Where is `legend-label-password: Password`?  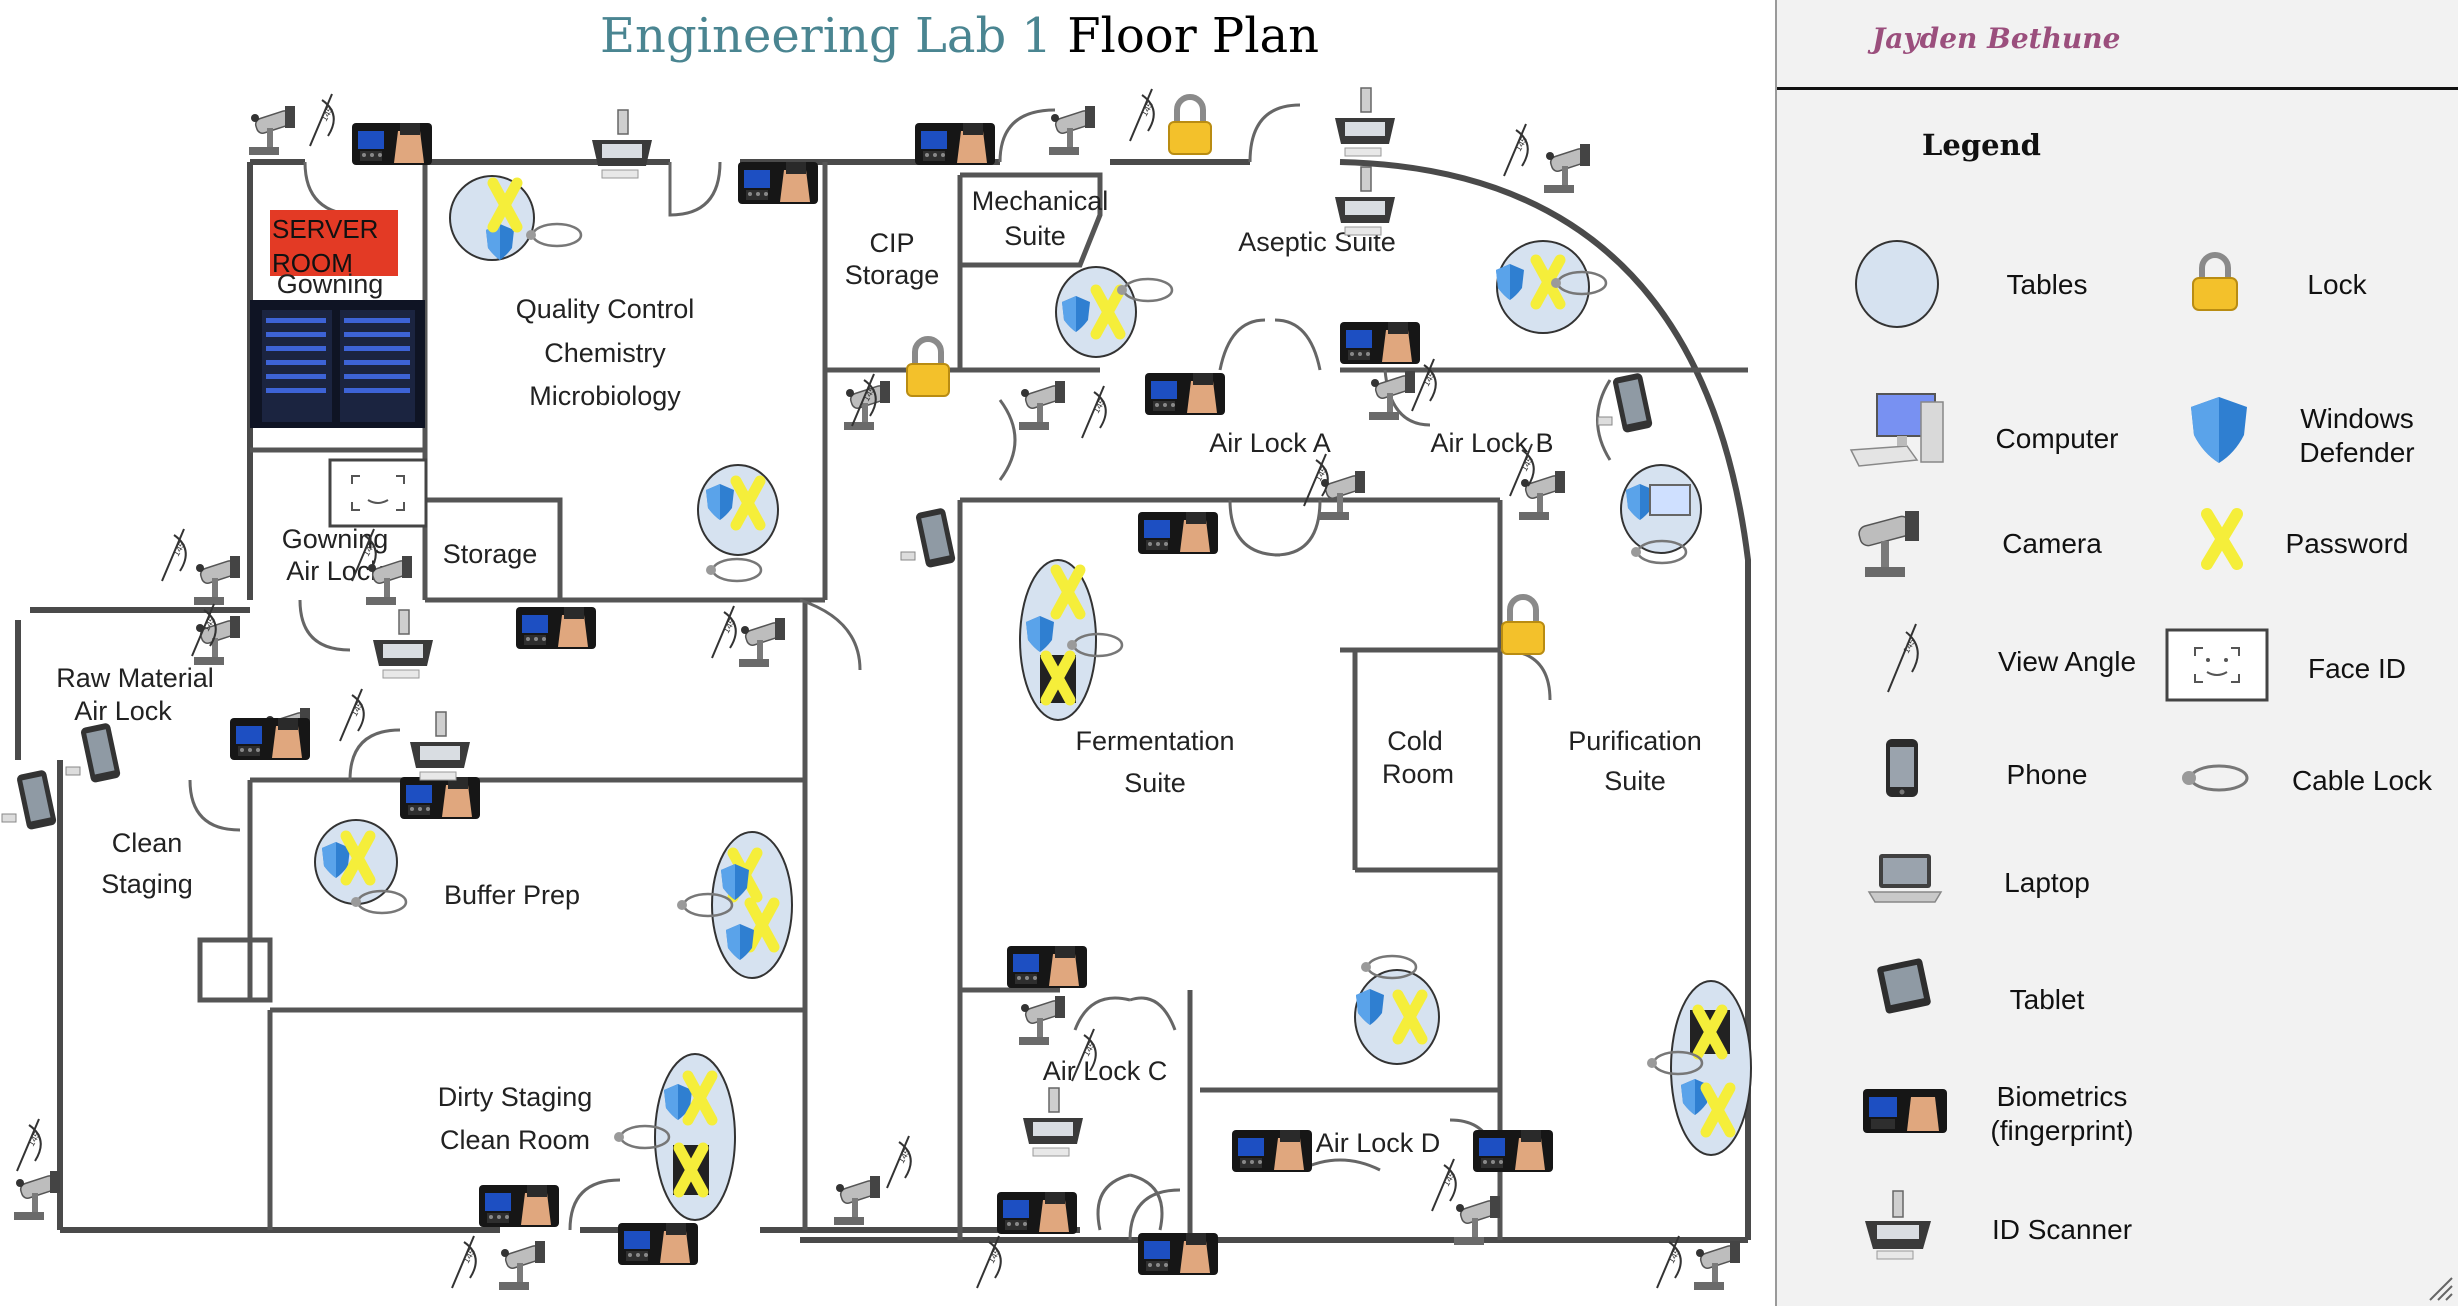 legend-label-password: Password is located at coordinates (2347, 543).